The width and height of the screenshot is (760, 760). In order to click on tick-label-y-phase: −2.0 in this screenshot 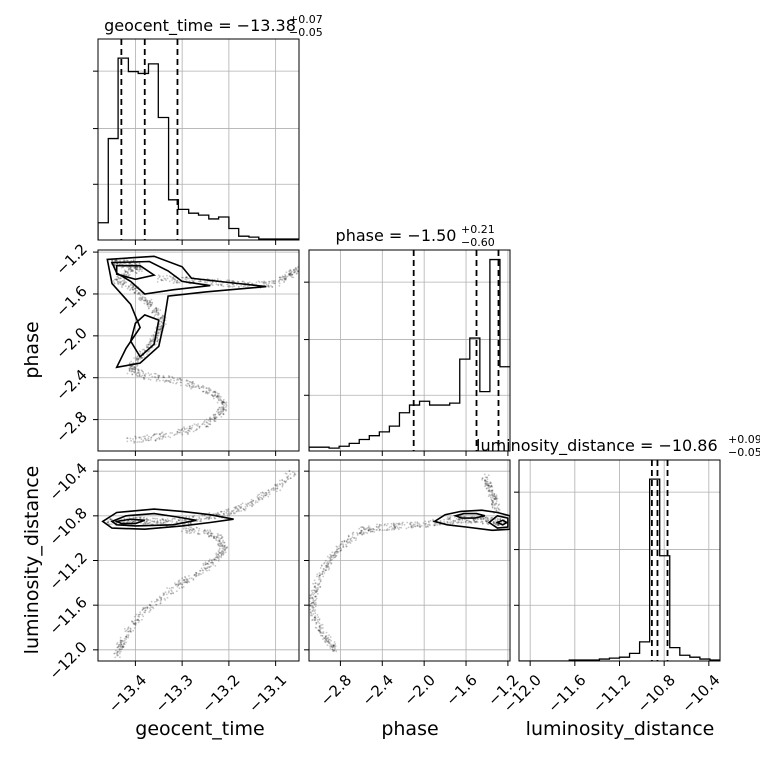, I will do `click(71, 343)`.